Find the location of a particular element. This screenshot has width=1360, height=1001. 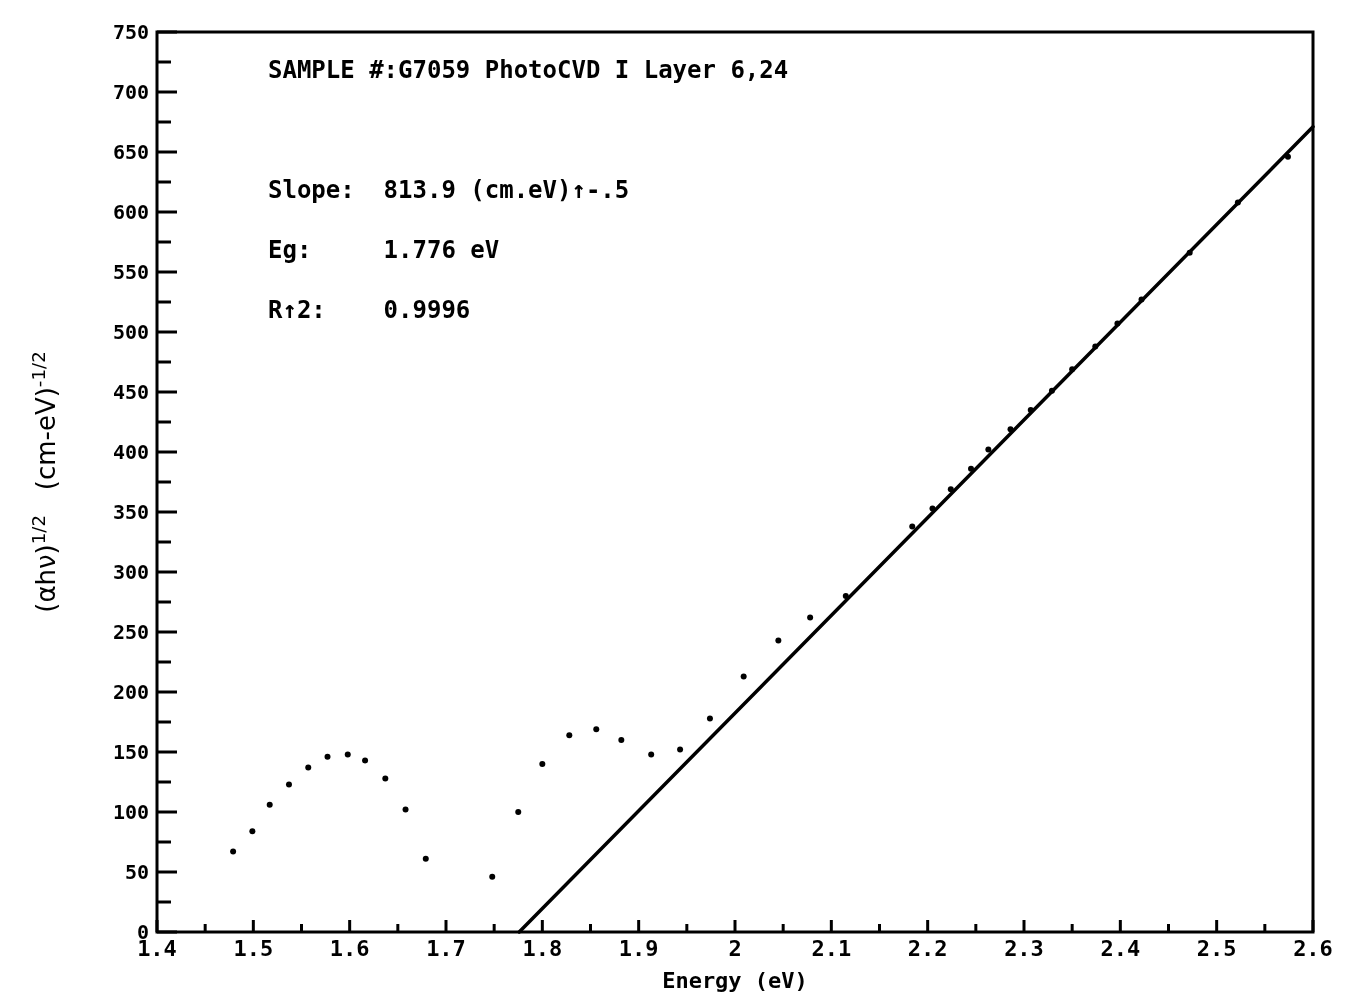

y-tick-label: 400 is located at coordinates (130, 452).